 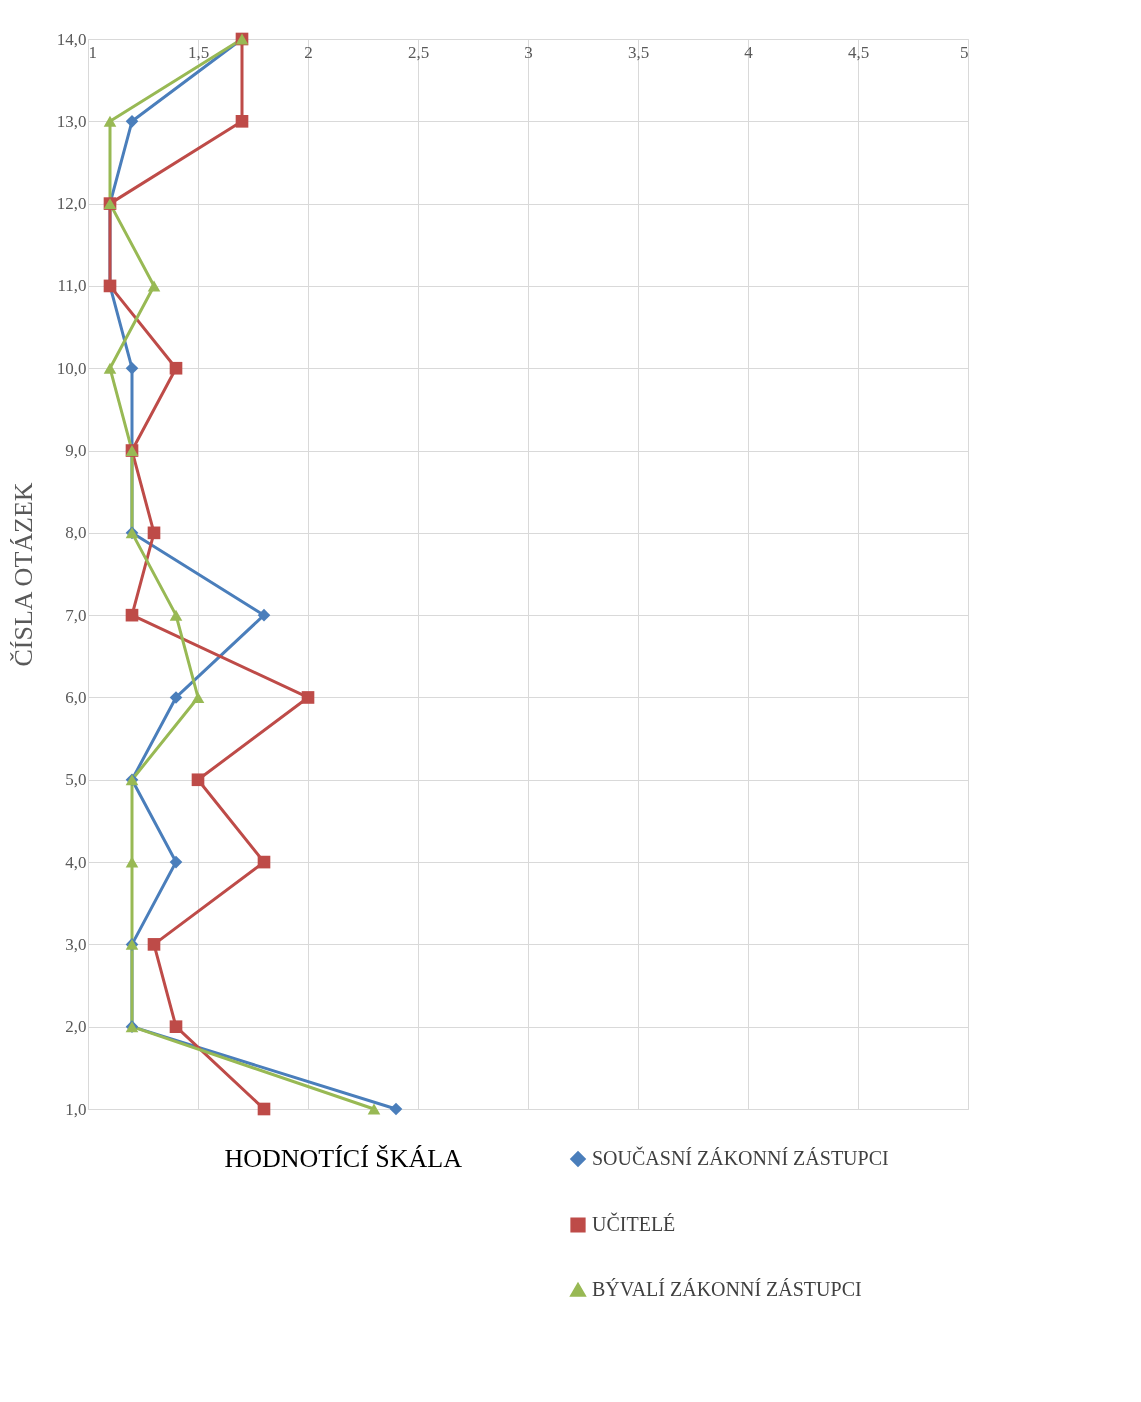 I want to click on y-tick-label: 5,0, so click(x=76, y=780).